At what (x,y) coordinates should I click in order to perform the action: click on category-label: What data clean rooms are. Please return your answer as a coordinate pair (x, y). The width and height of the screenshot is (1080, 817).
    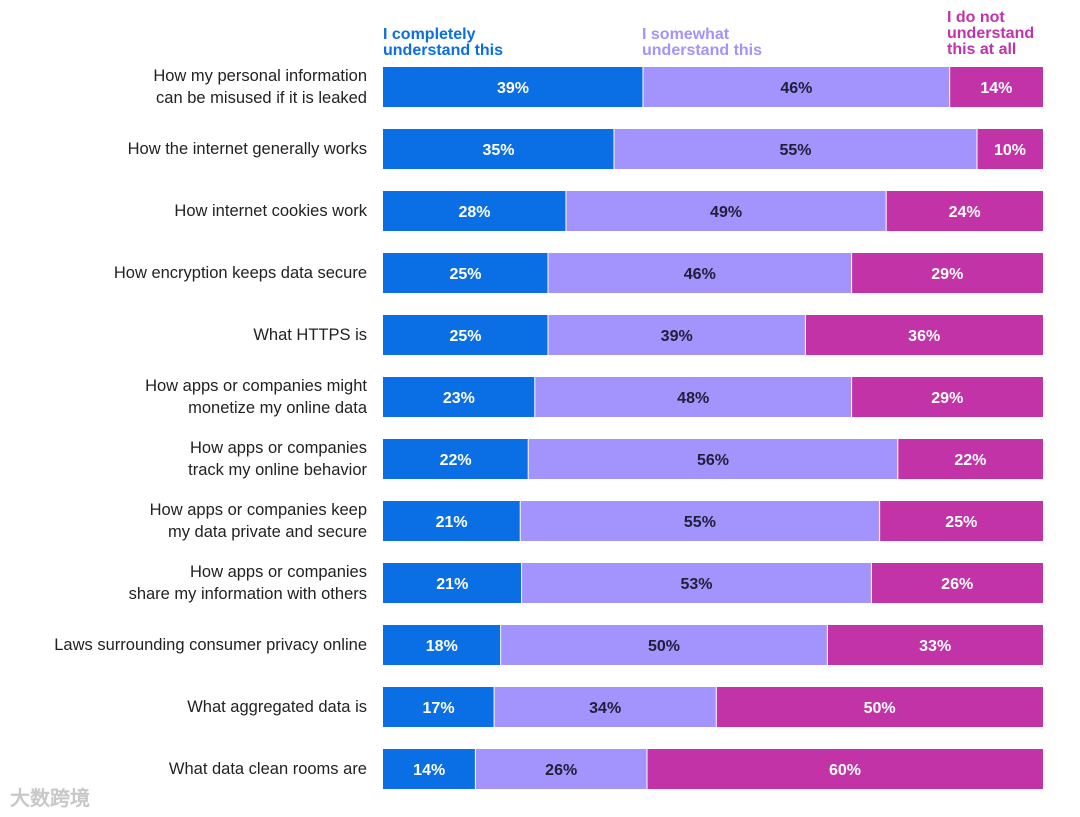
    Looking at the image, I should click on (267, 769).